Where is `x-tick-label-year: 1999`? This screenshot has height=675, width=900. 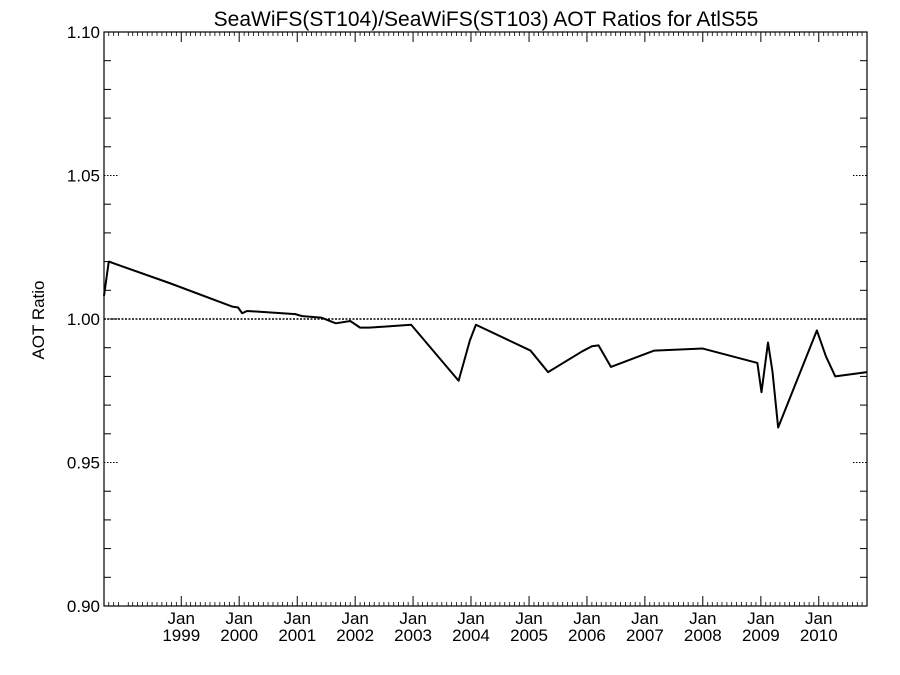
x-tick-label-year: 1999 is located at coordinates (181, 635).